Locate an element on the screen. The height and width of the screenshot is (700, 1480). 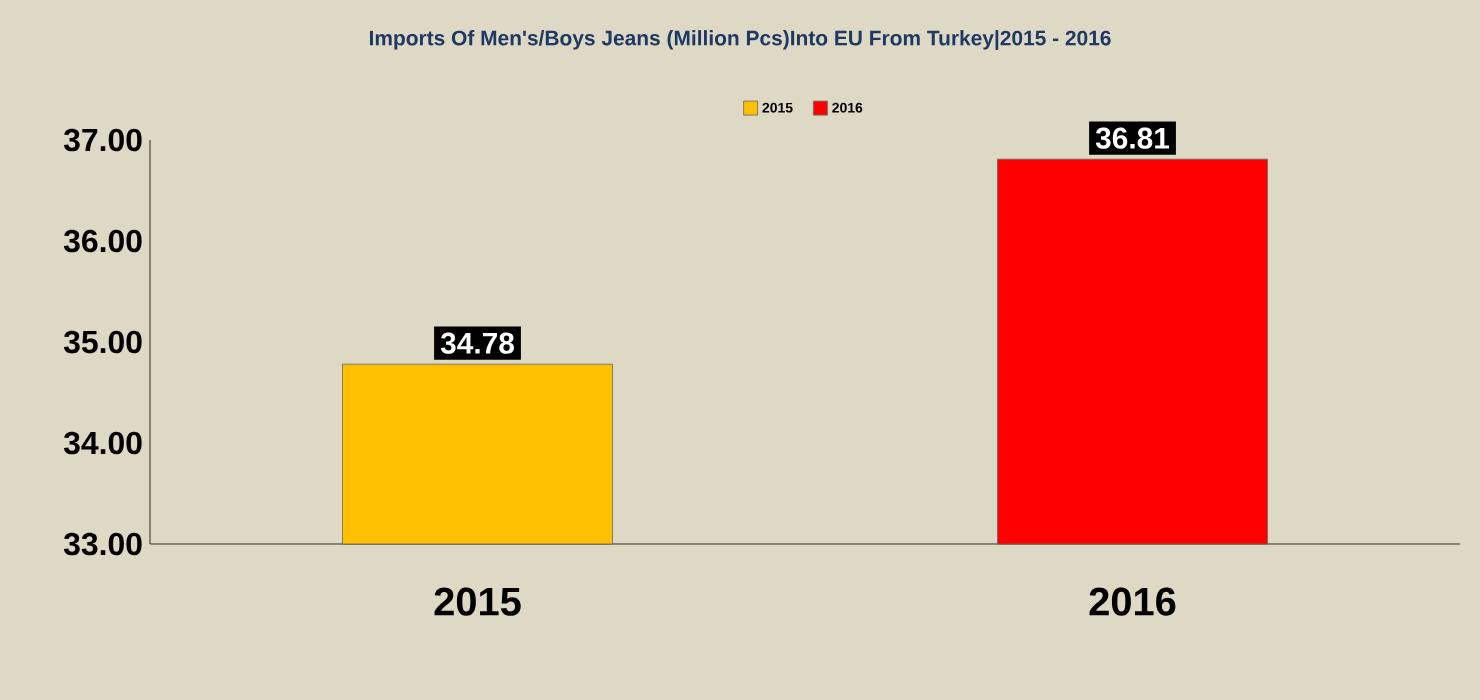
y-tick-label: 33.00 is located at coordinates (102, 544).